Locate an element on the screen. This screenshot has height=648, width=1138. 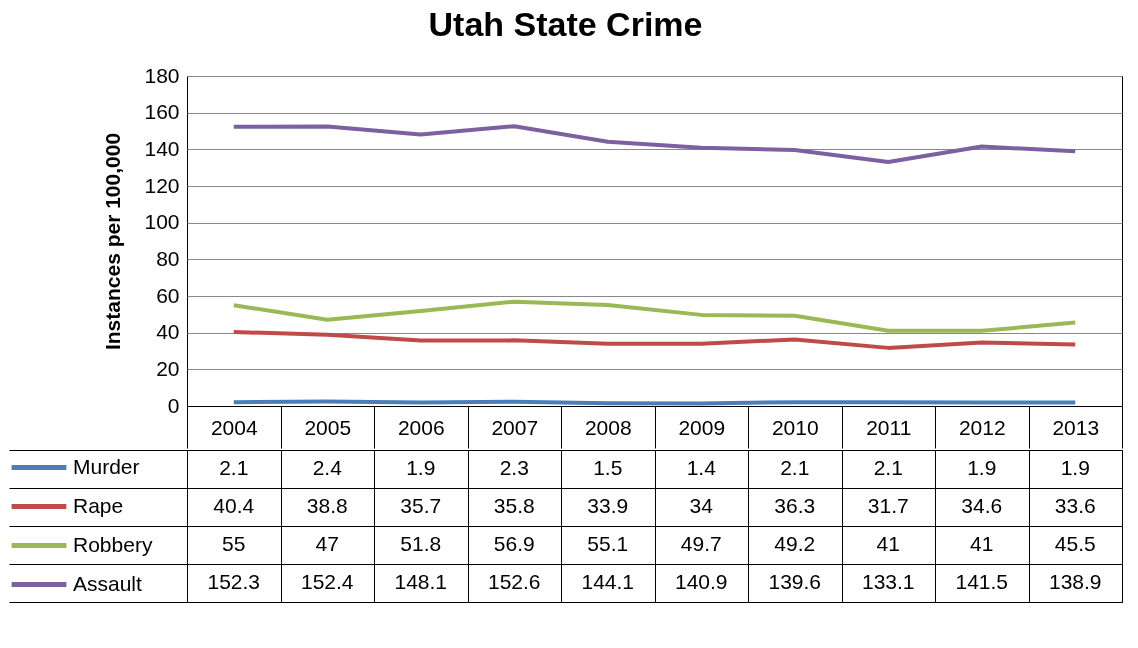
data-label: 35.8 is located at coordinates (514, 505).